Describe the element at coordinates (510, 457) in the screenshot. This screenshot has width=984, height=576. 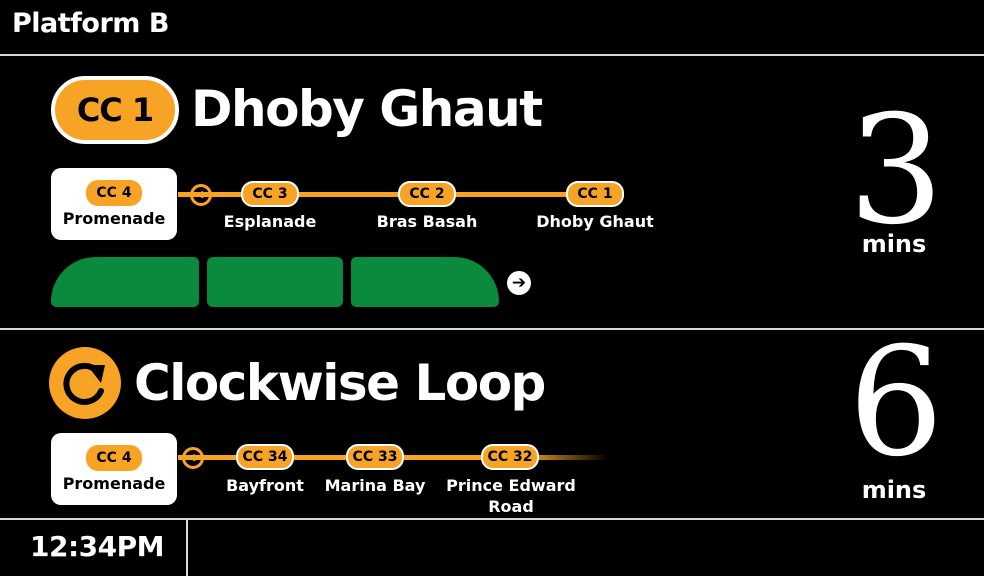
I see `stop-code: CC 32` at that location.